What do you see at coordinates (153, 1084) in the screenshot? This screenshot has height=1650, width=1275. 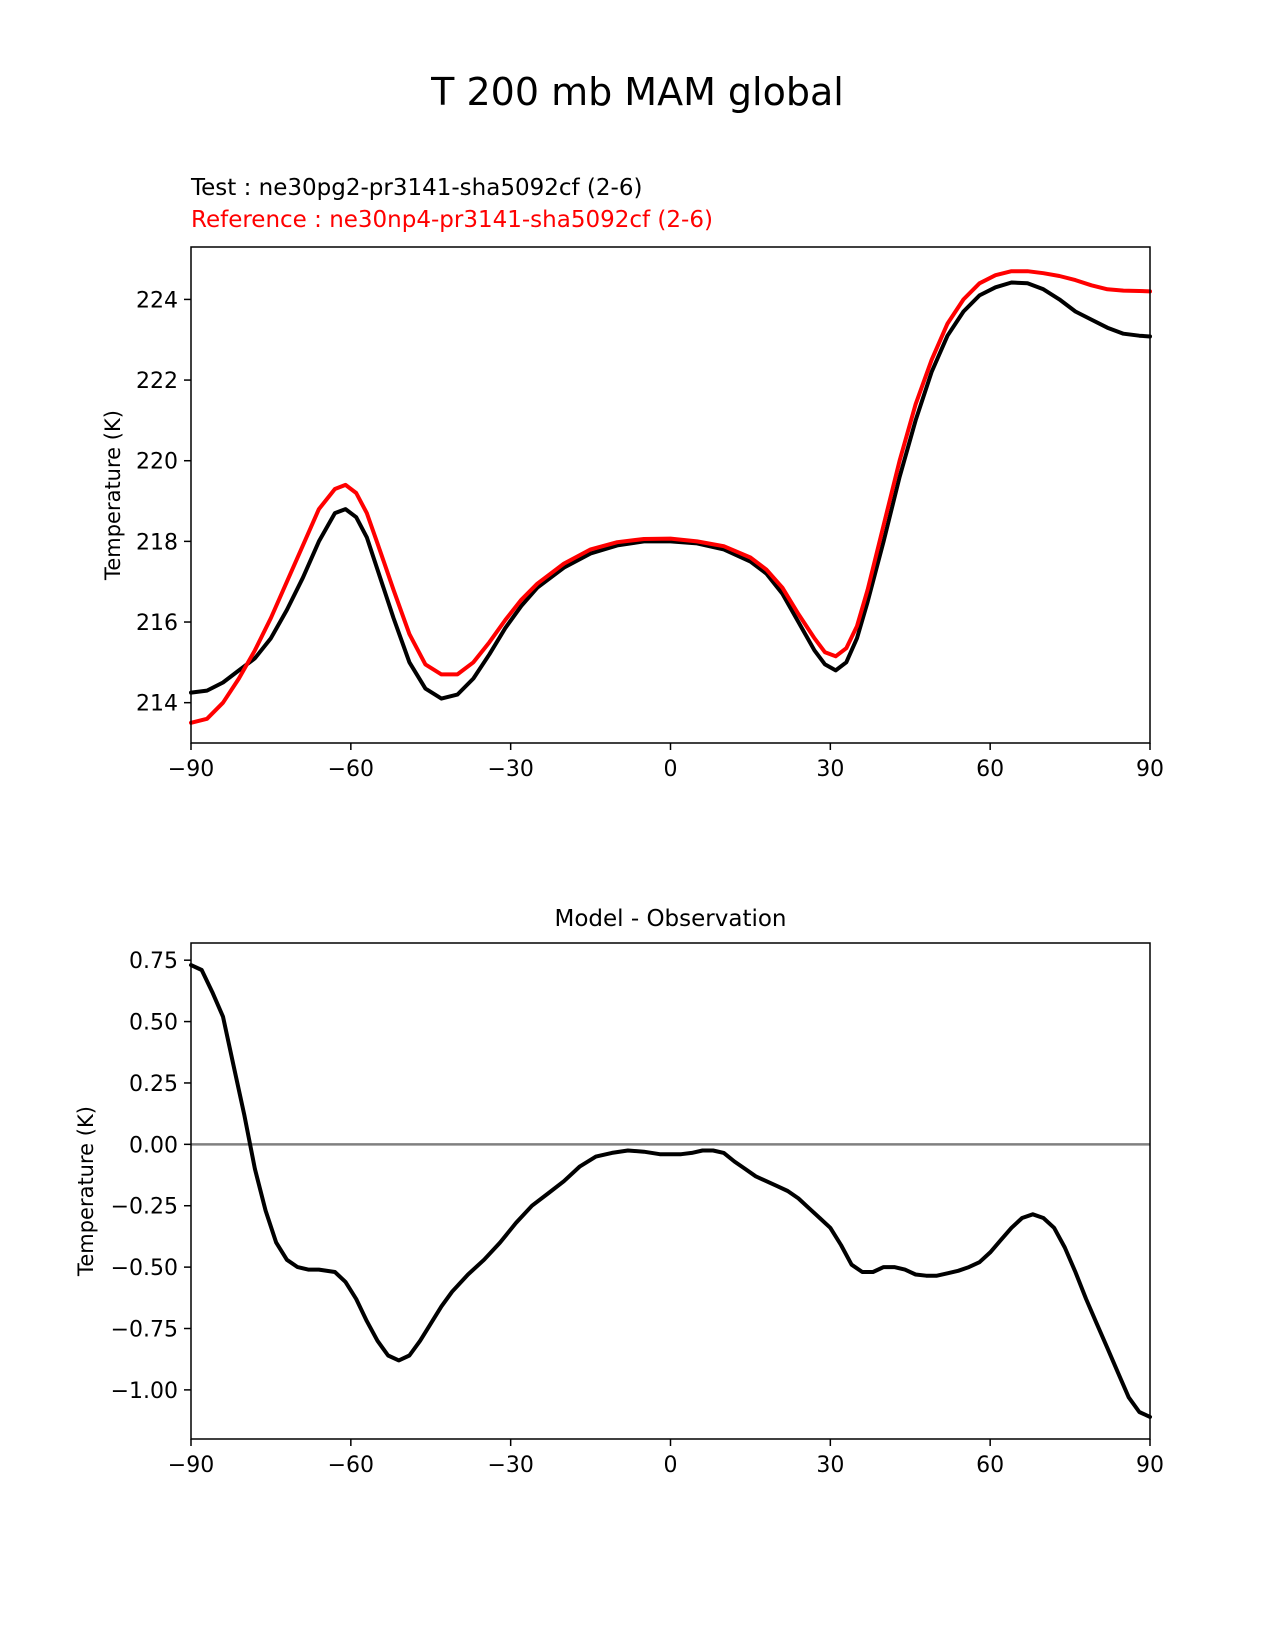 I see `y-tick-label: 0.25` at bounding box center [153, 1084].